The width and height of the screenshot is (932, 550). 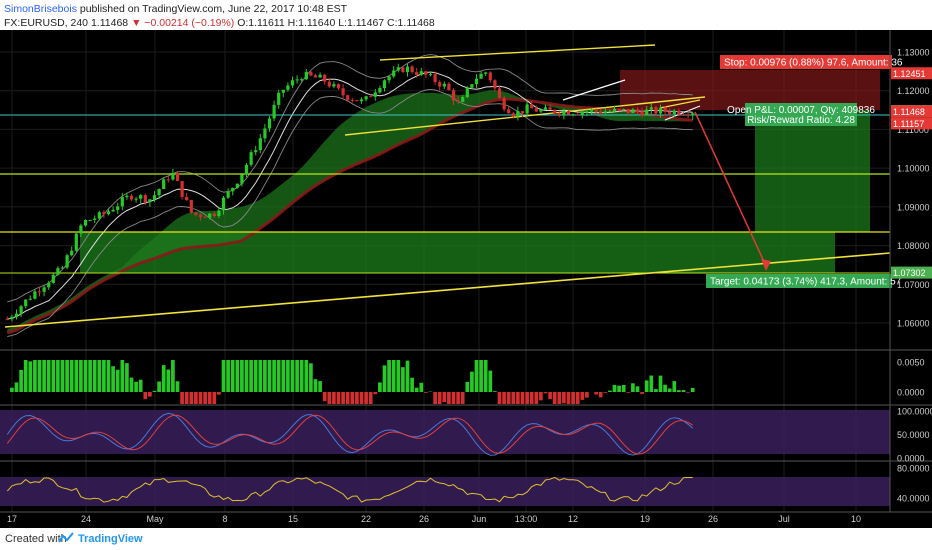 I want to click on stop-label-box, so click(x=806, y=62).